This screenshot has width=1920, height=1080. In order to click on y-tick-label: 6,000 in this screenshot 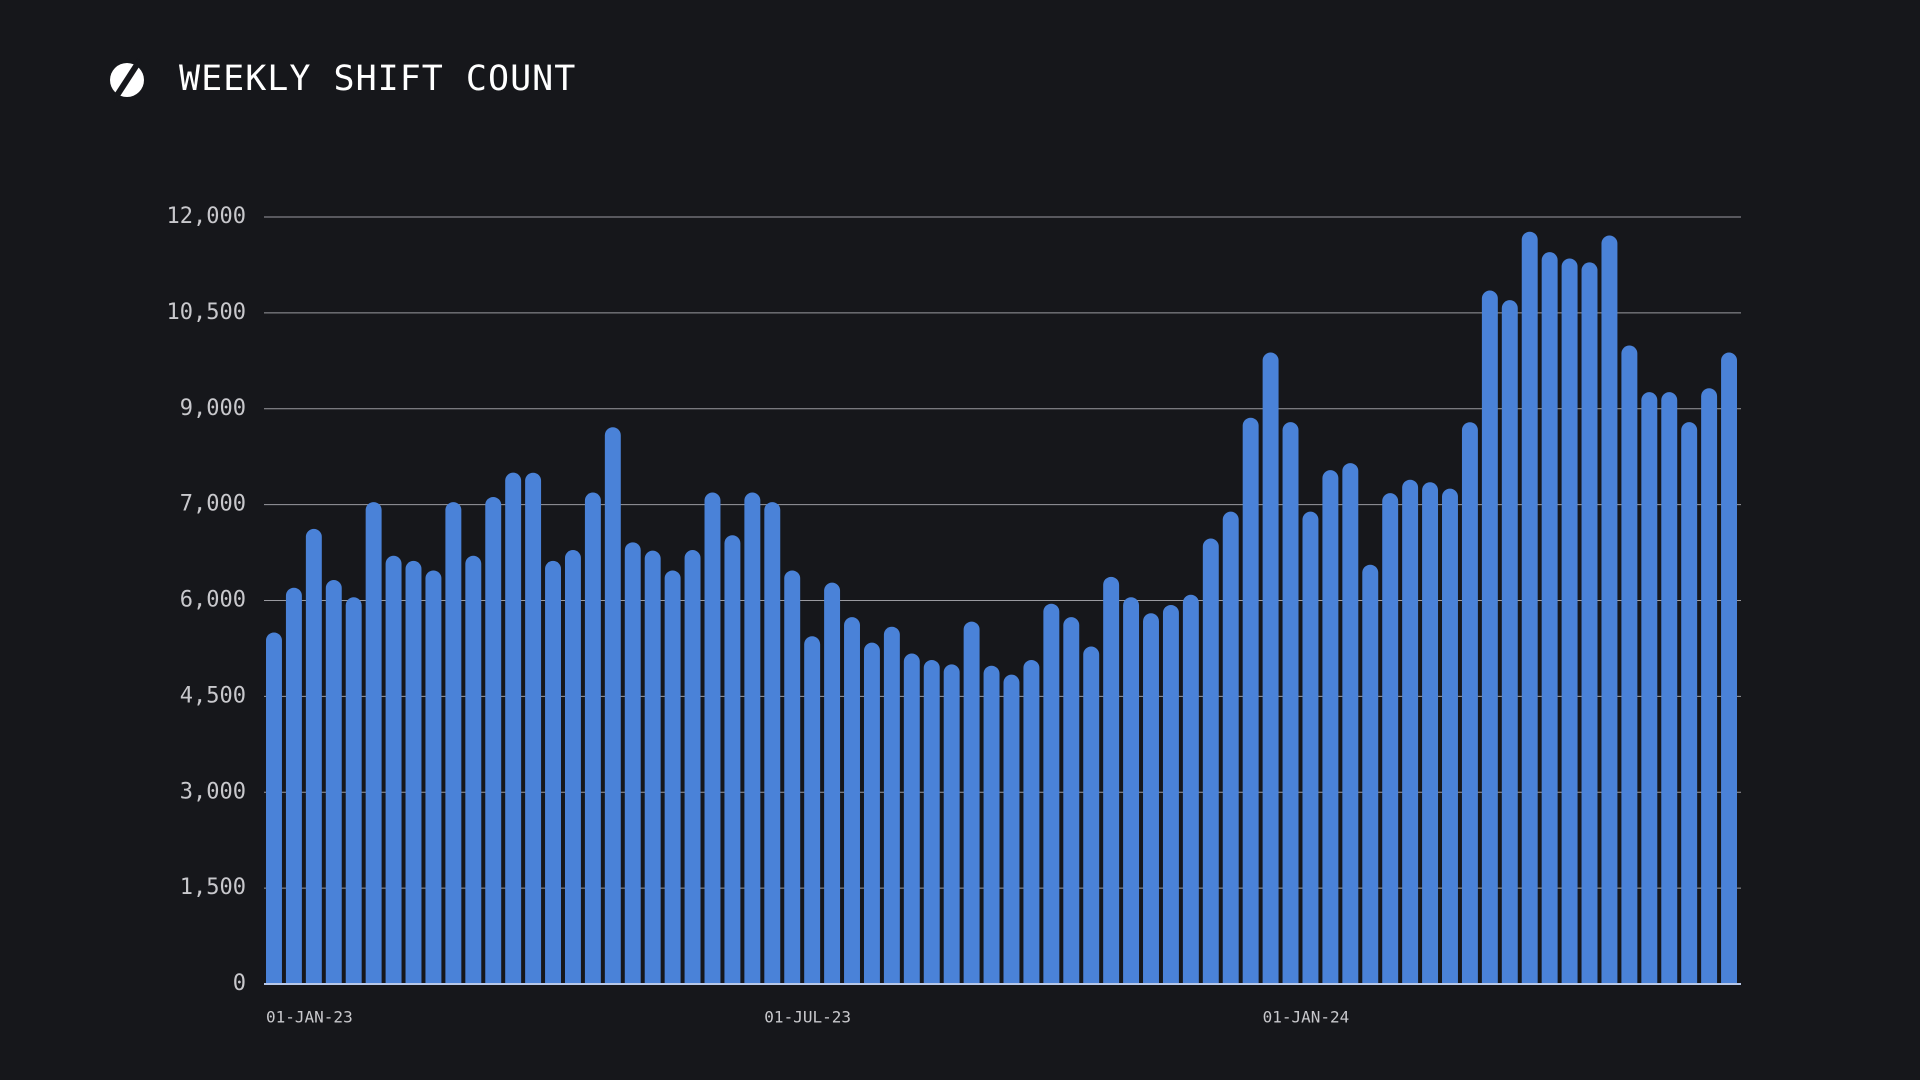, I will do `click(213, 600)`.